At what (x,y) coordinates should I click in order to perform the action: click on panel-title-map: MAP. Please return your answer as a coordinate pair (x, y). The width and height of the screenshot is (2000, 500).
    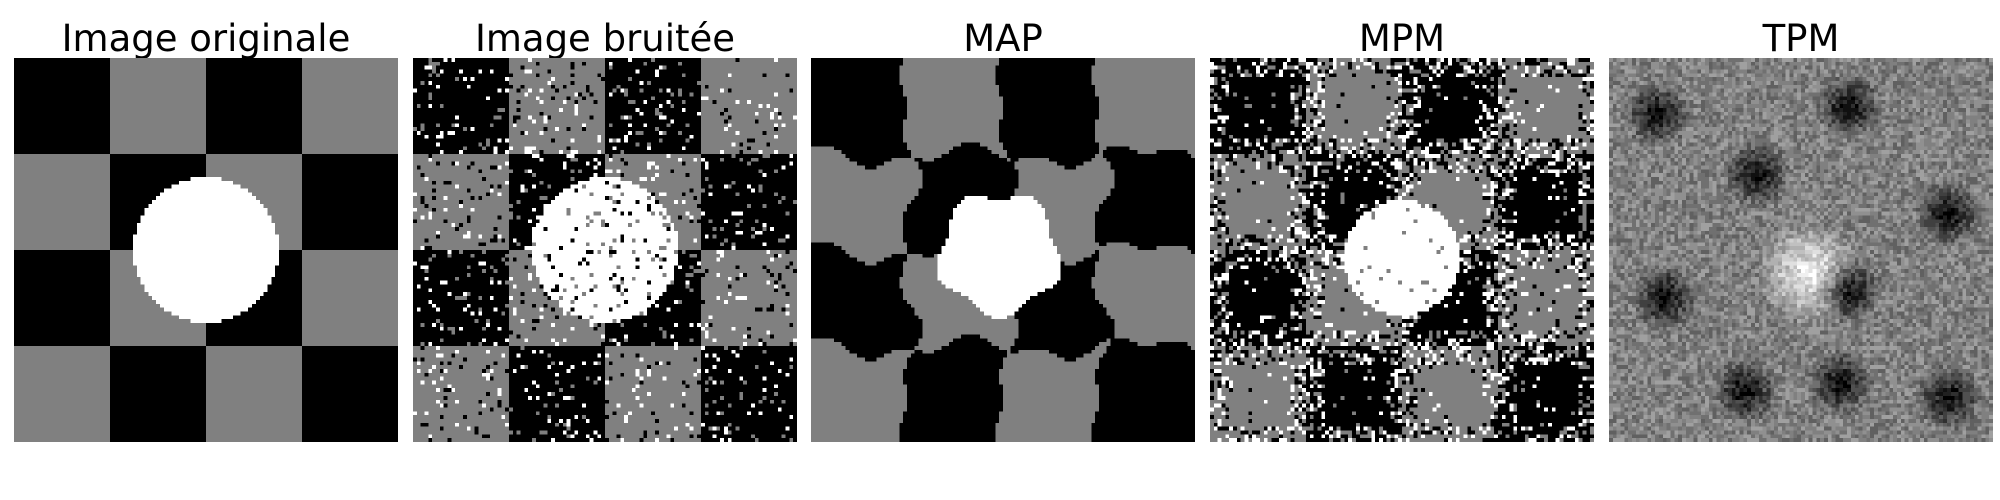
    Looking at the image, I should click on (1003, 38).